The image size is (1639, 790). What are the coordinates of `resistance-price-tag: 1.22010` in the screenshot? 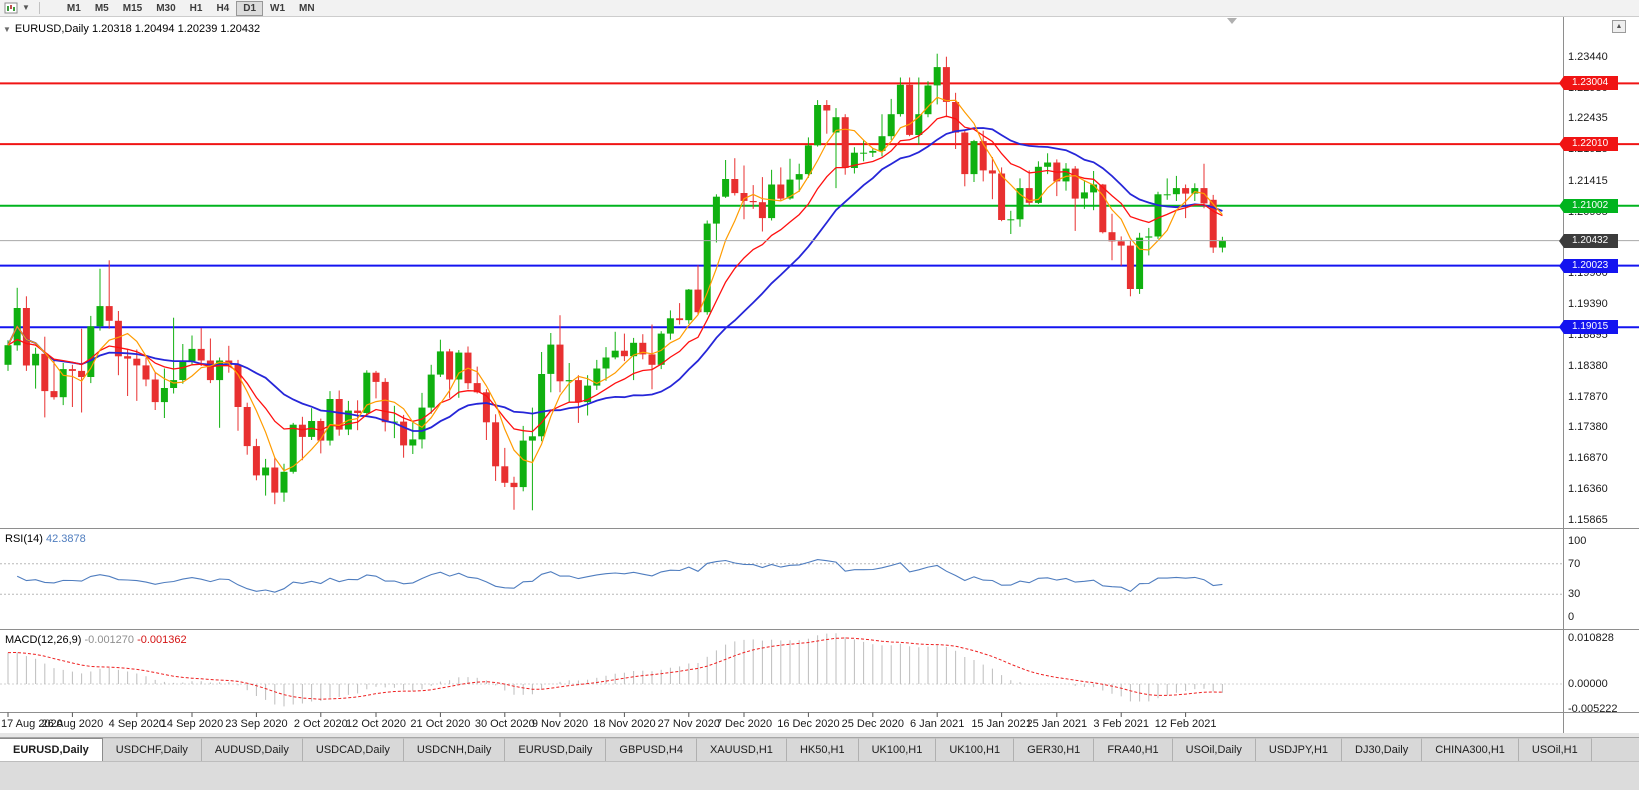 It's located at (1588, 144).